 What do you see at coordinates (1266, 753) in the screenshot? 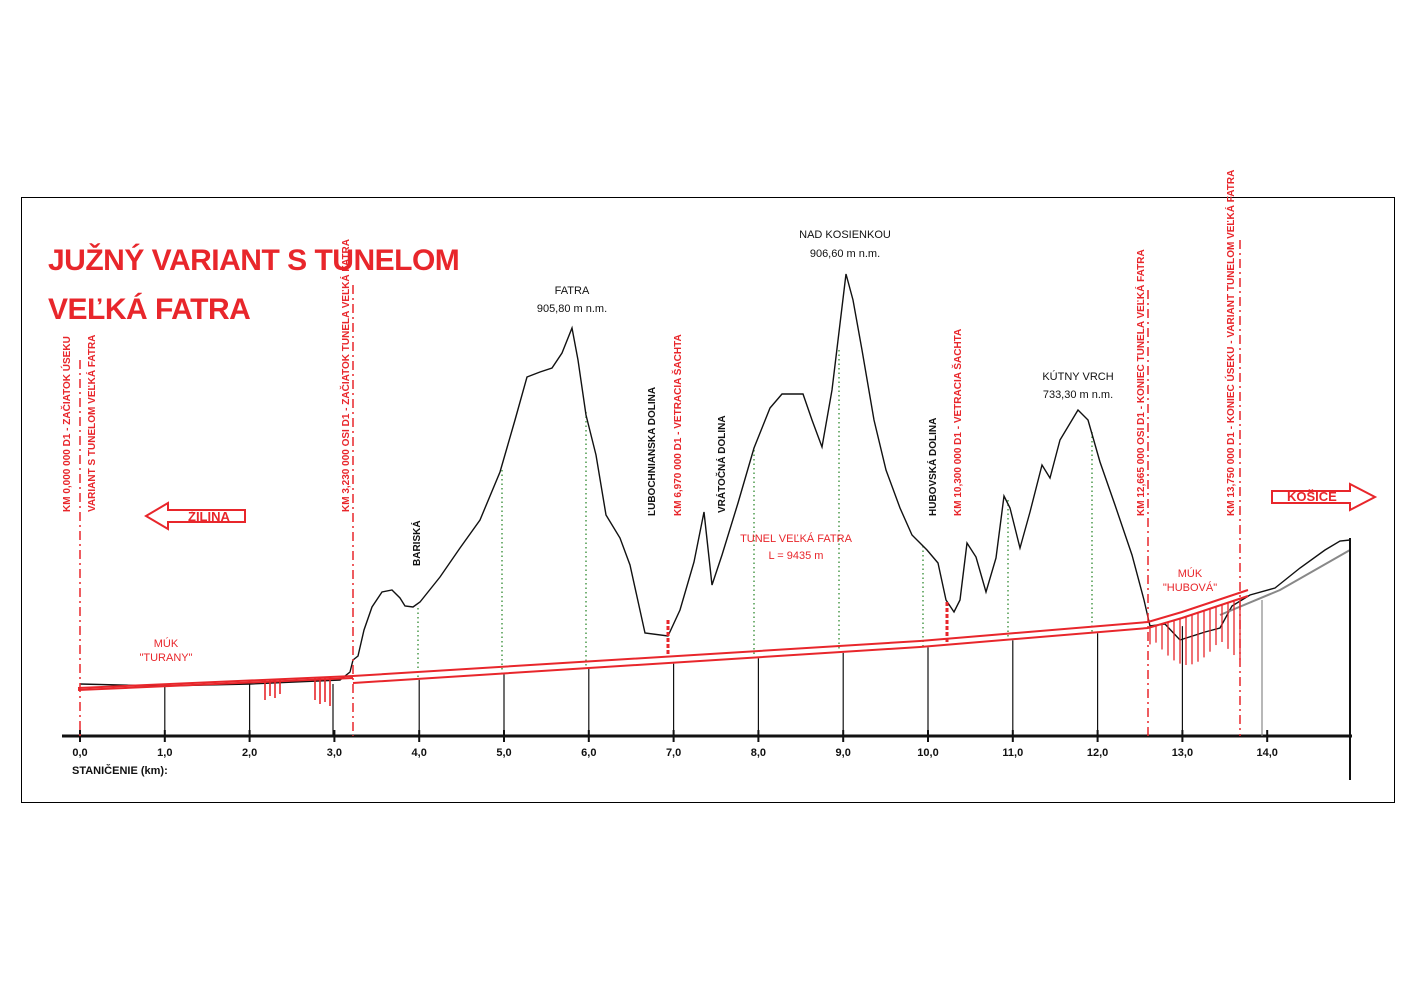
I see `axis-tick-label: 14,0` at bounding box center [1266, 753].